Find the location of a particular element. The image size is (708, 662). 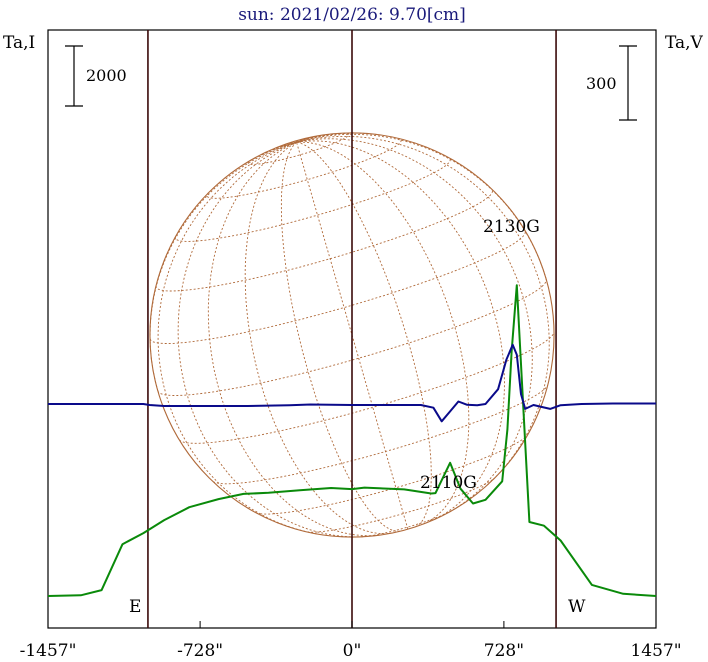

x-tick-label: 1457" is located at coordinates (655, 651).